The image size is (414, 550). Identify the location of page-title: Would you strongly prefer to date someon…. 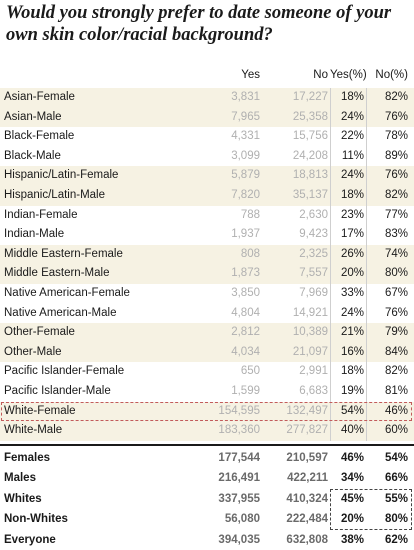
(199, 24).